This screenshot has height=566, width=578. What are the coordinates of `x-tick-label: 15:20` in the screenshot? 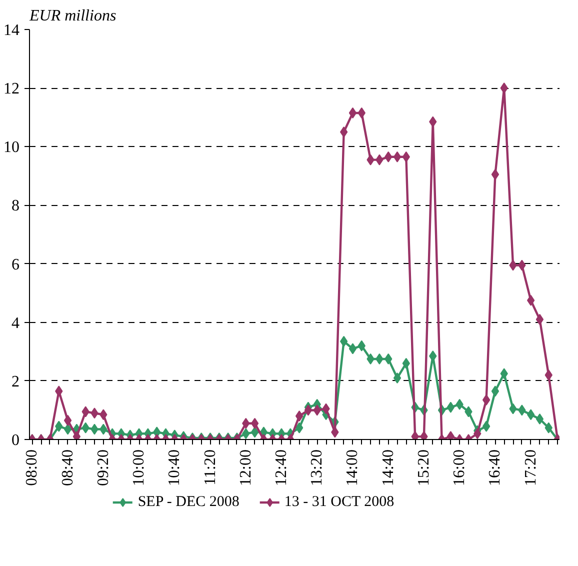 It's located at (423, 467).